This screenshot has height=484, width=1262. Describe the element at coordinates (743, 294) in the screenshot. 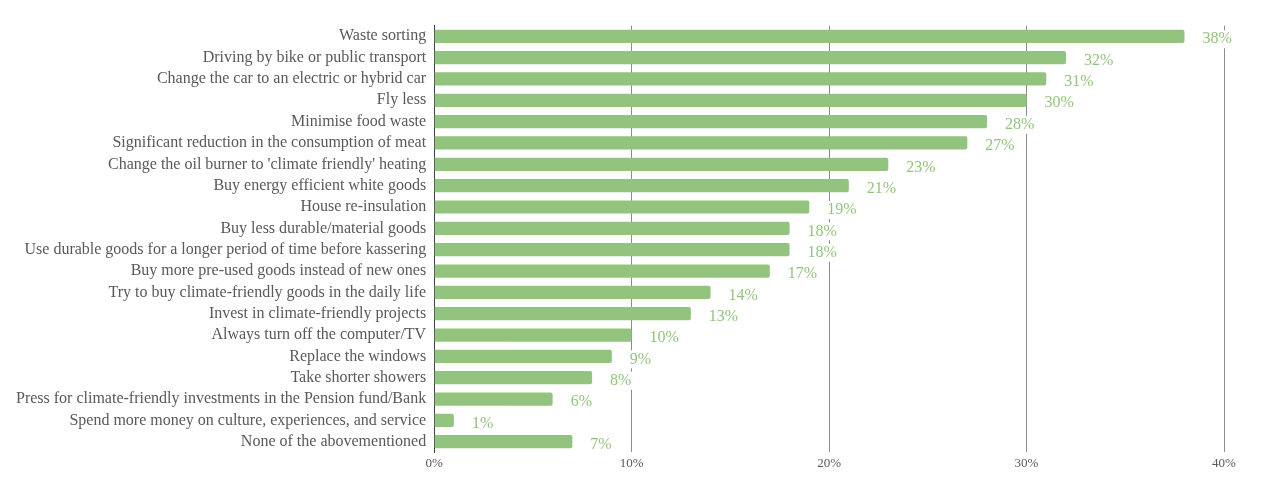

I see `data-label: 14%` at that location.